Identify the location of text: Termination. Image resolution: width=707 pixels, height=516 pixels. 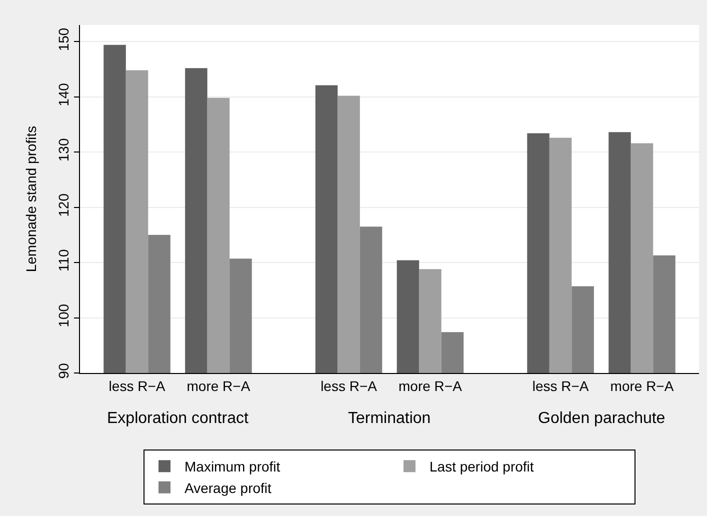
(389, 418).